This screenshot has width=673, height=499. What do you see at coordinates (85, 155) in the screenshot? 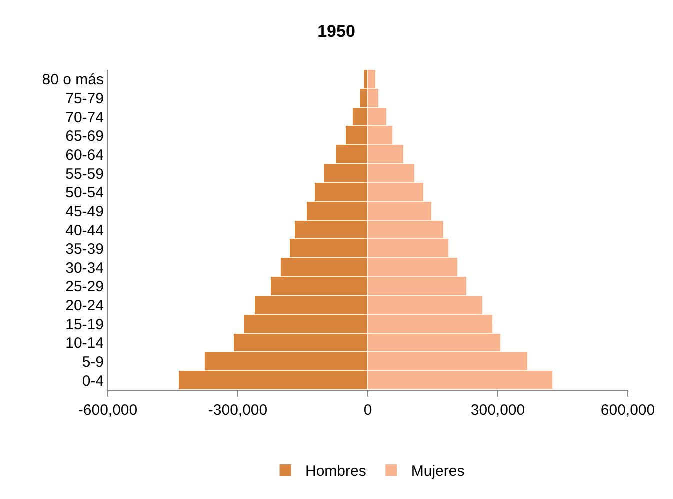
I see `y-tick-label: 60-64` at bounding box center [85, 155].